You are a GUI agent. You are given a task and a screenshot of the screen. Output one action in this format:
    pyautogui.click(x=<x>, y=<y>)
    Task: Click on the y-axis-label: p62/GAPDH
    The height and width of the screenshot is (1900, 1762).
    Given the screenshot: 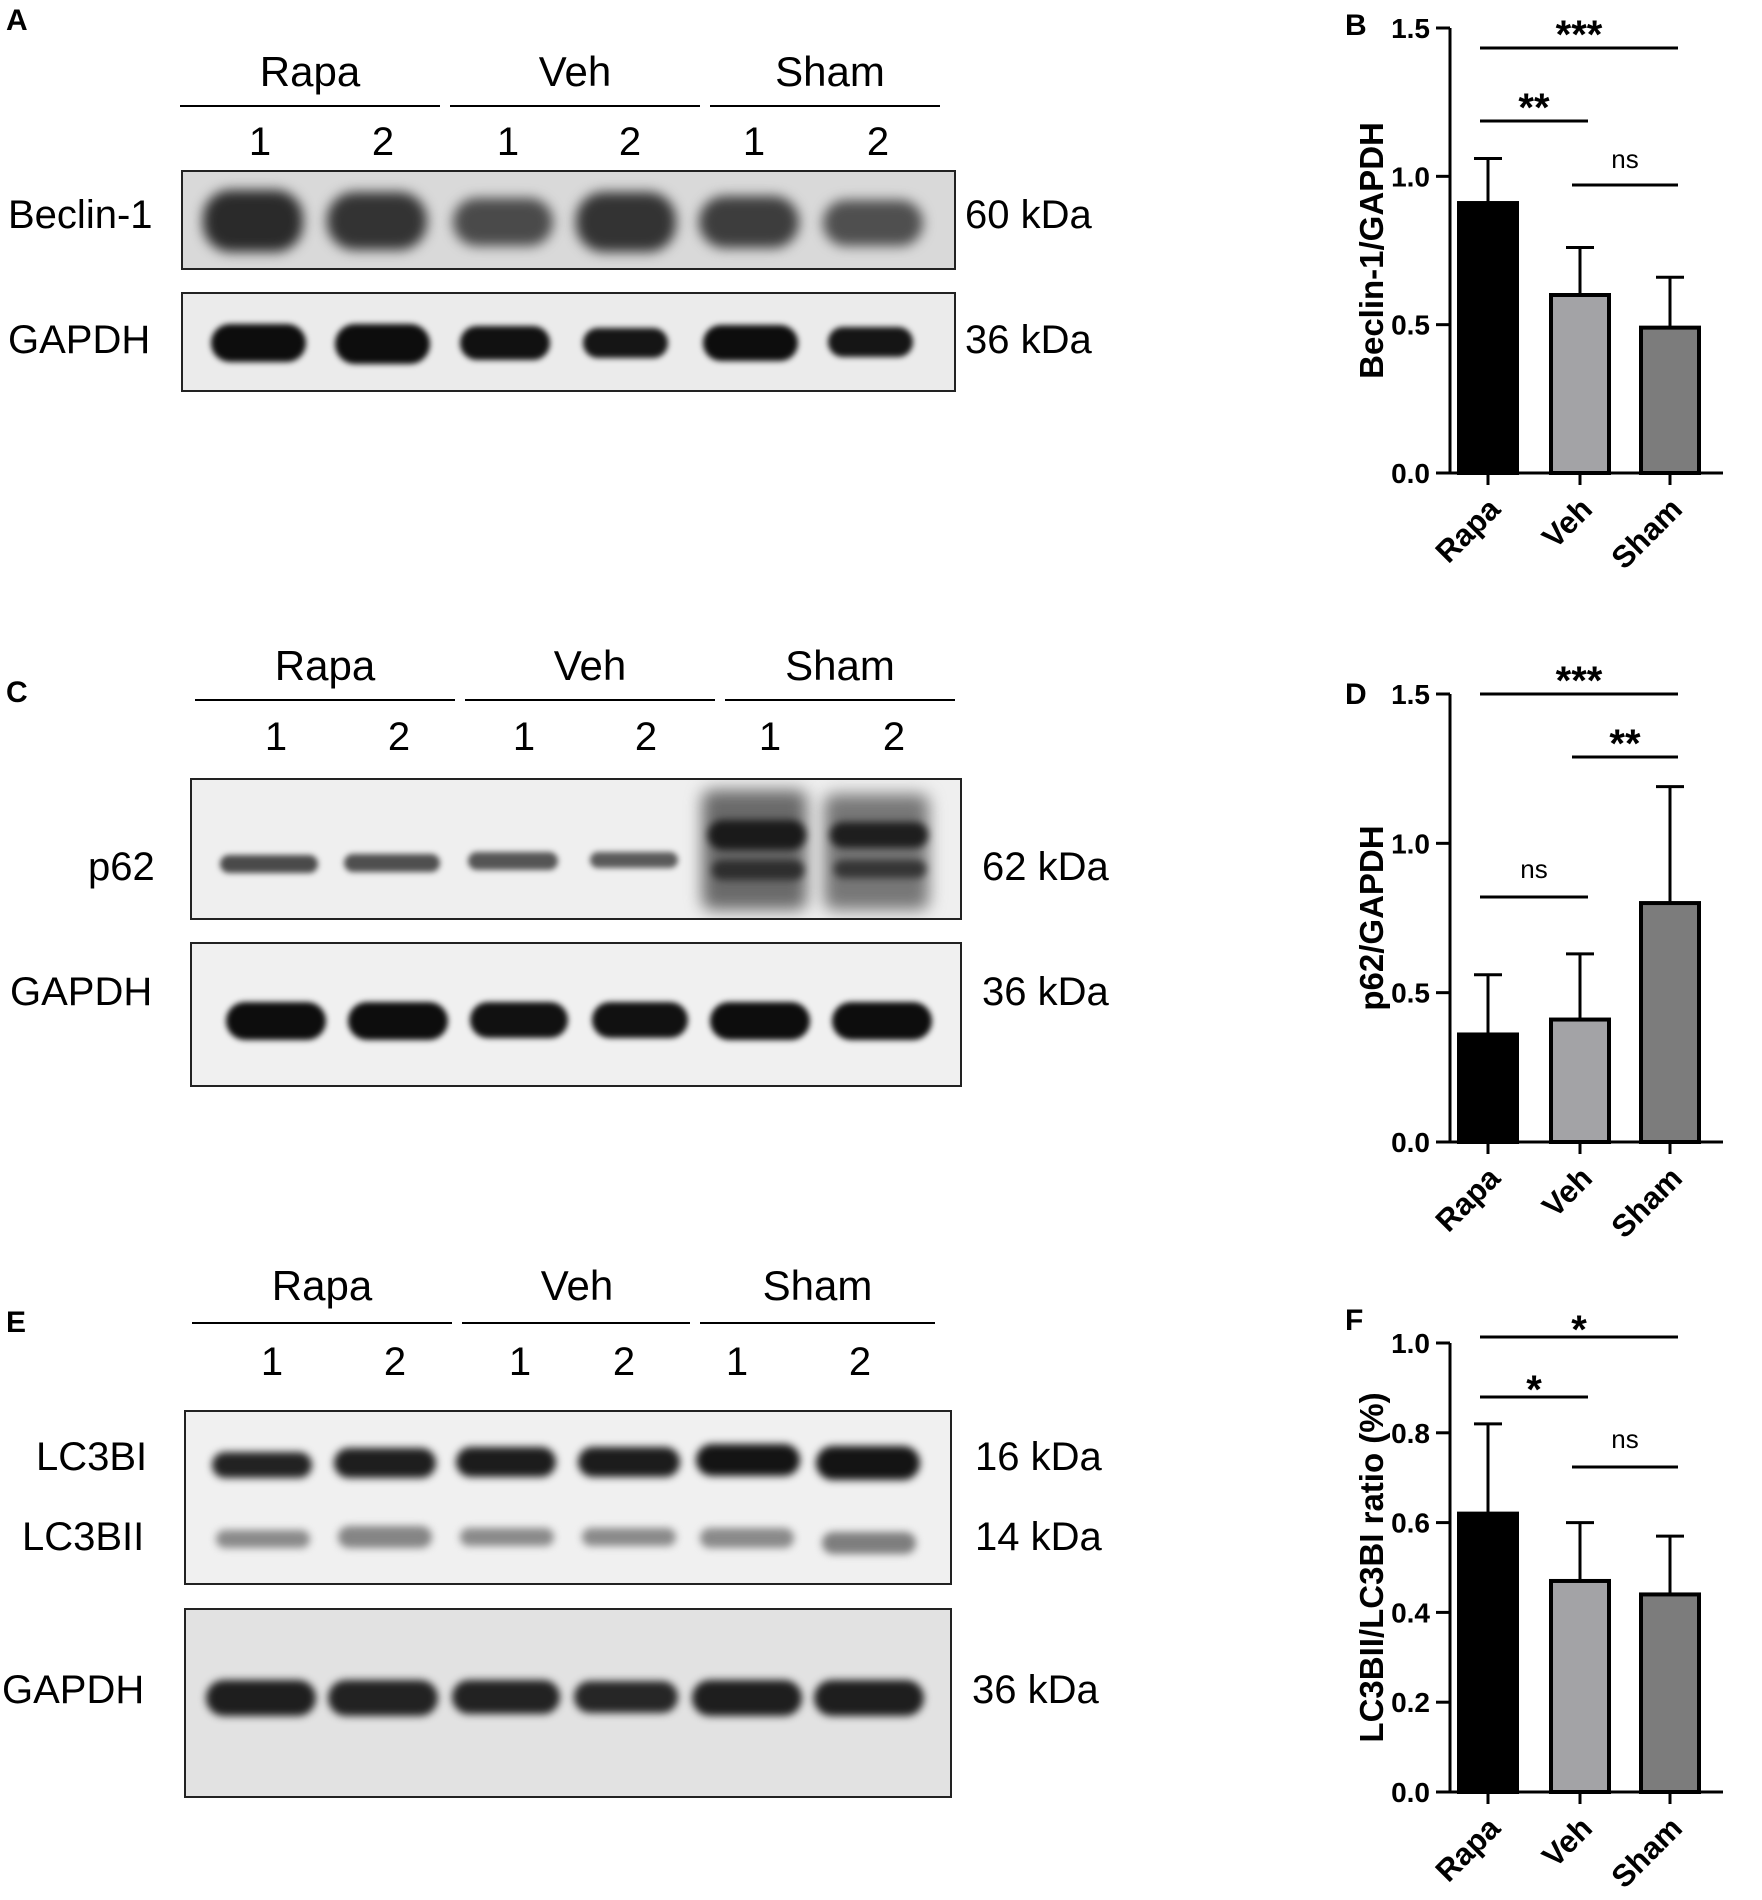 What is the action you would take?
    pyautogui.click(x=1371, y=917)
    